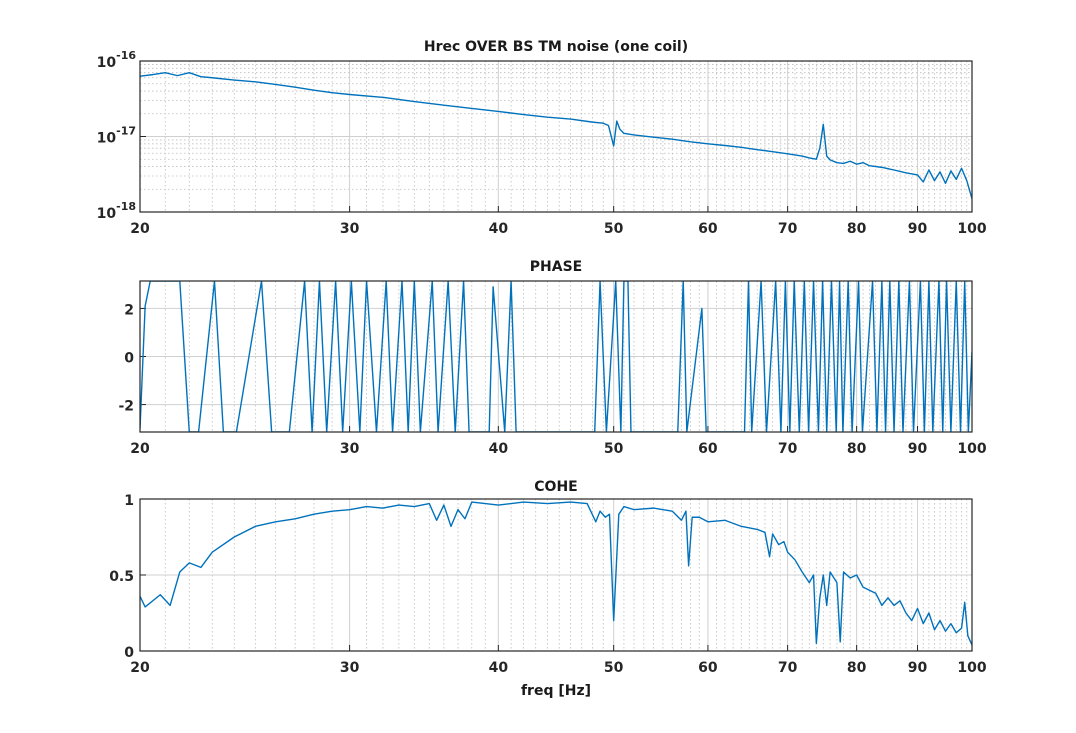 This screenshot has width=1076, height=733. What do you see at coordinates (556, 267) in the screenshot?
I see `phase-title: PHASE` at bounding box center [556, 267].